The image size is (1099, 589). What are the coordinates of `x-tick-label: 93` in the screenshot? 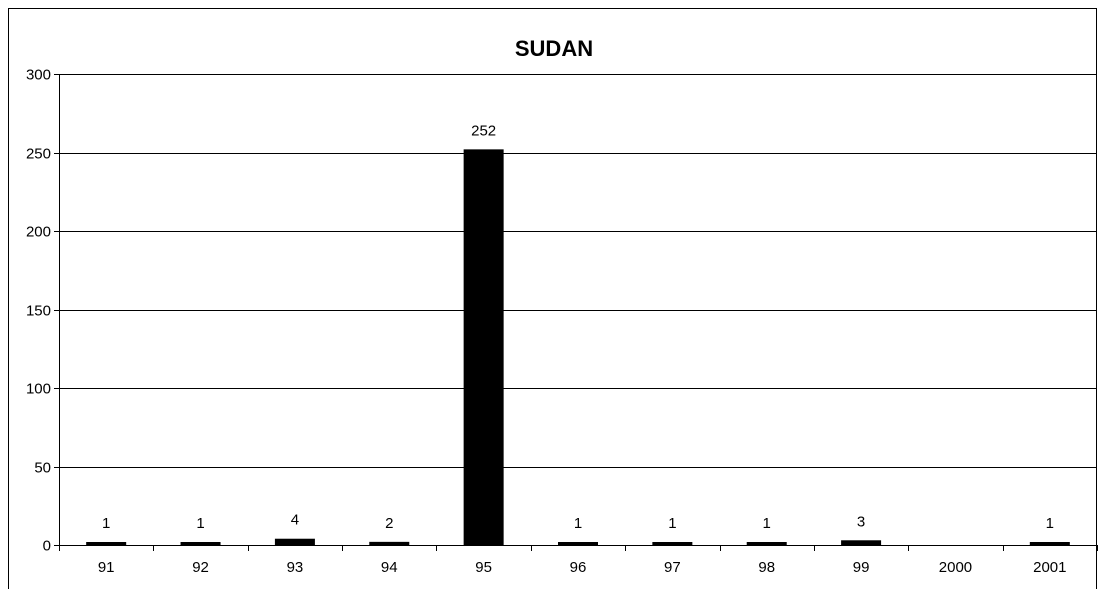 It's located at (295, 567).